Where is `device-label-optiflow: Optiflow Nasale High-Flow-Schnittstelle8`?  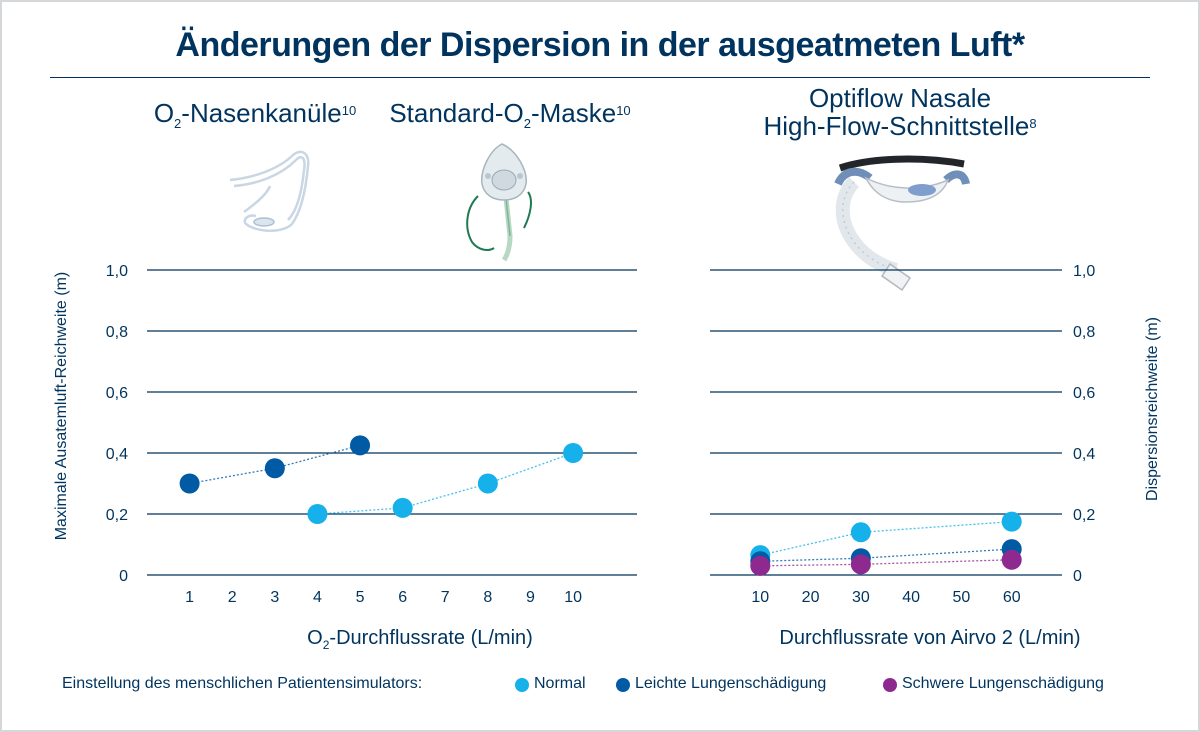 device-label-optiflow: Optiflow Nasale High-Flow-Schnittstelle8 is located at coordinates (900, 112).